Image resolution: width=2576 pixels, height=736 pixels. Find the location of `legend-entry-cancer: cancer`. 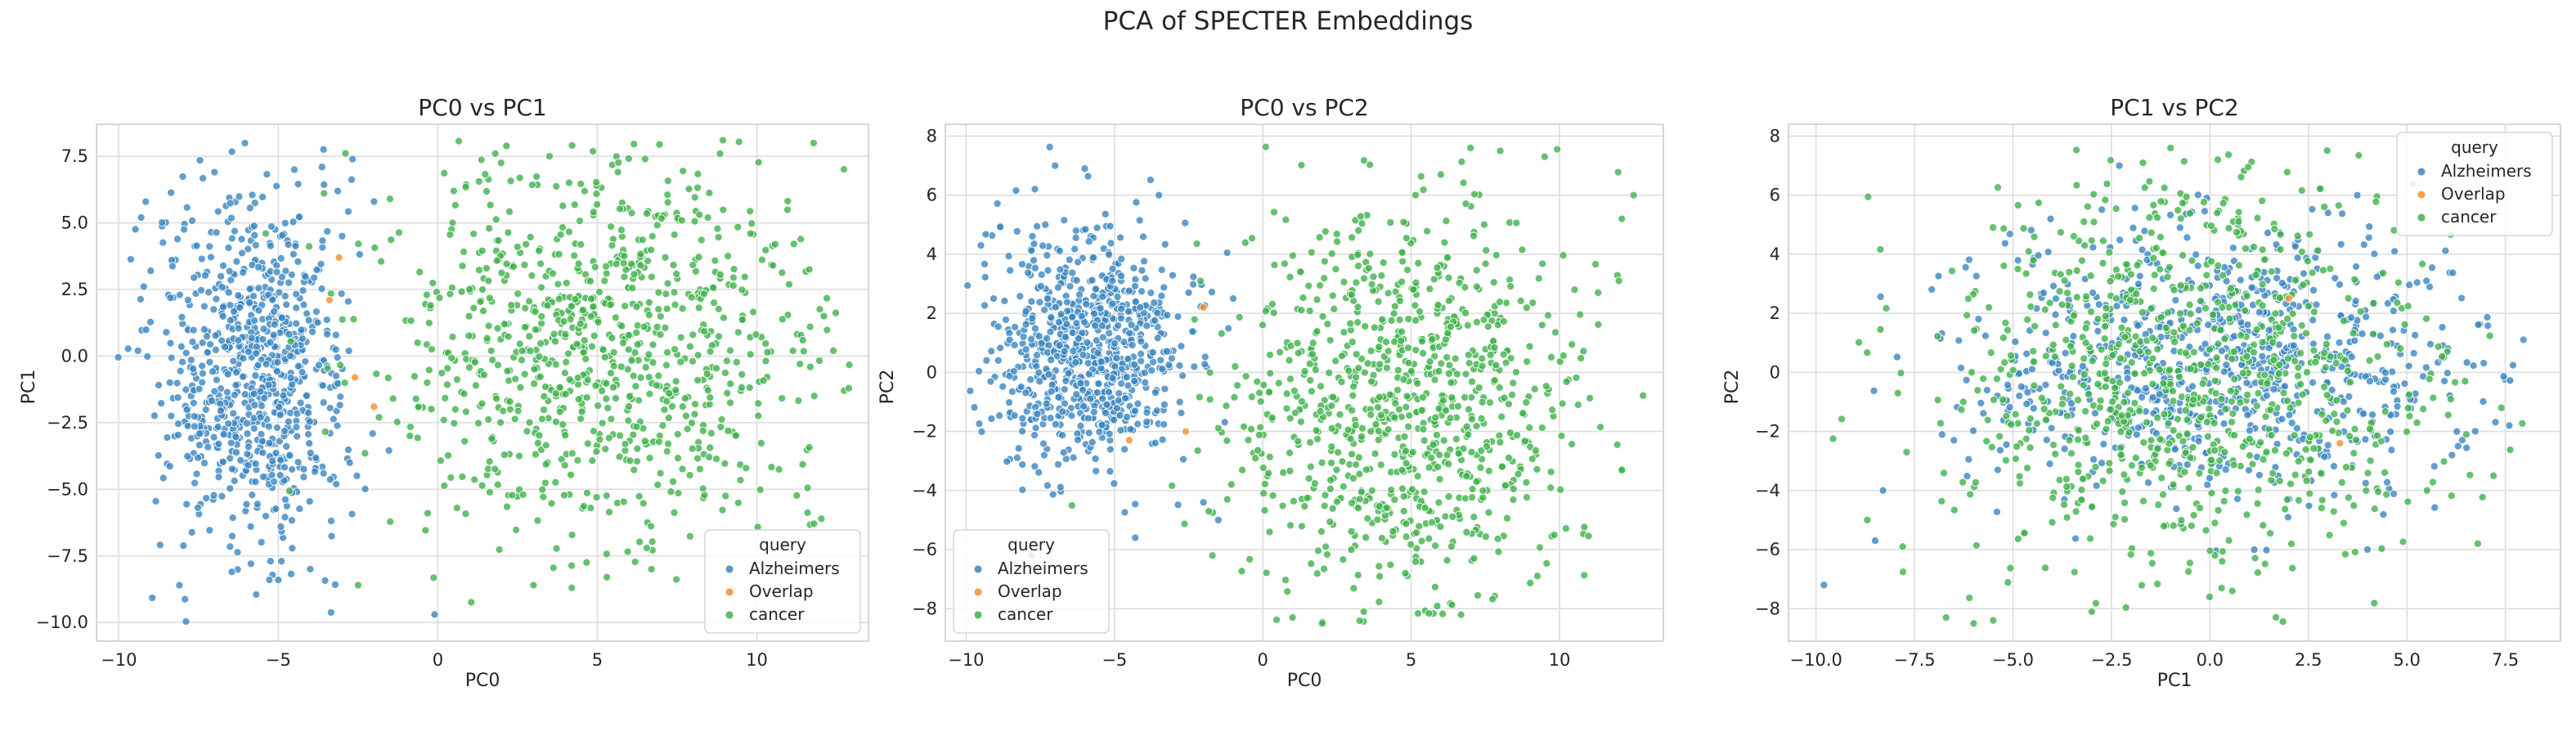

legend-entry-cancer: cancer is located at coordinates (777, 614).